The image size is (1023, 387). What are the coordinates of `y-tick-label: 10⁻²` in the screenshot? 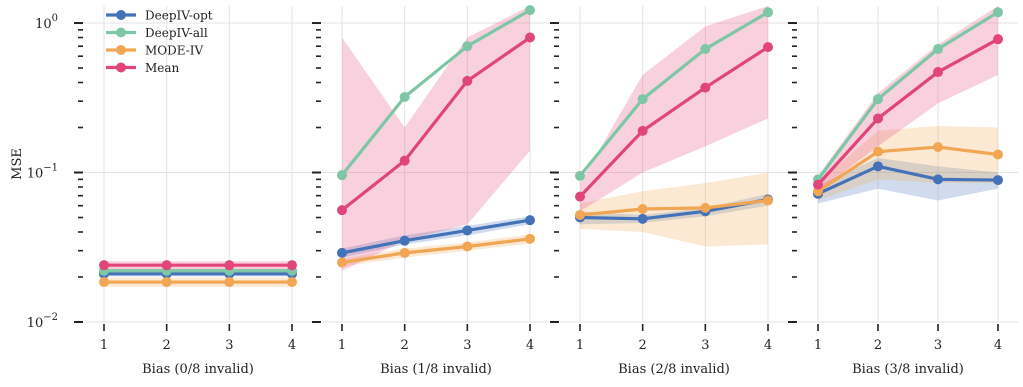 It's located at (42, 321).